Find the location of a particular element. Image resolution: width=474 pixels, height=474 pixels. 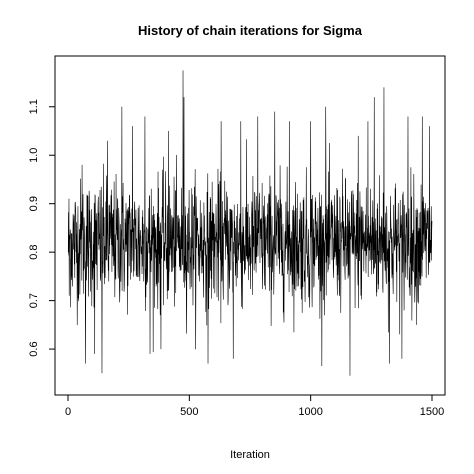

x-tick-label: 0 is located at coordinates (68, 412).